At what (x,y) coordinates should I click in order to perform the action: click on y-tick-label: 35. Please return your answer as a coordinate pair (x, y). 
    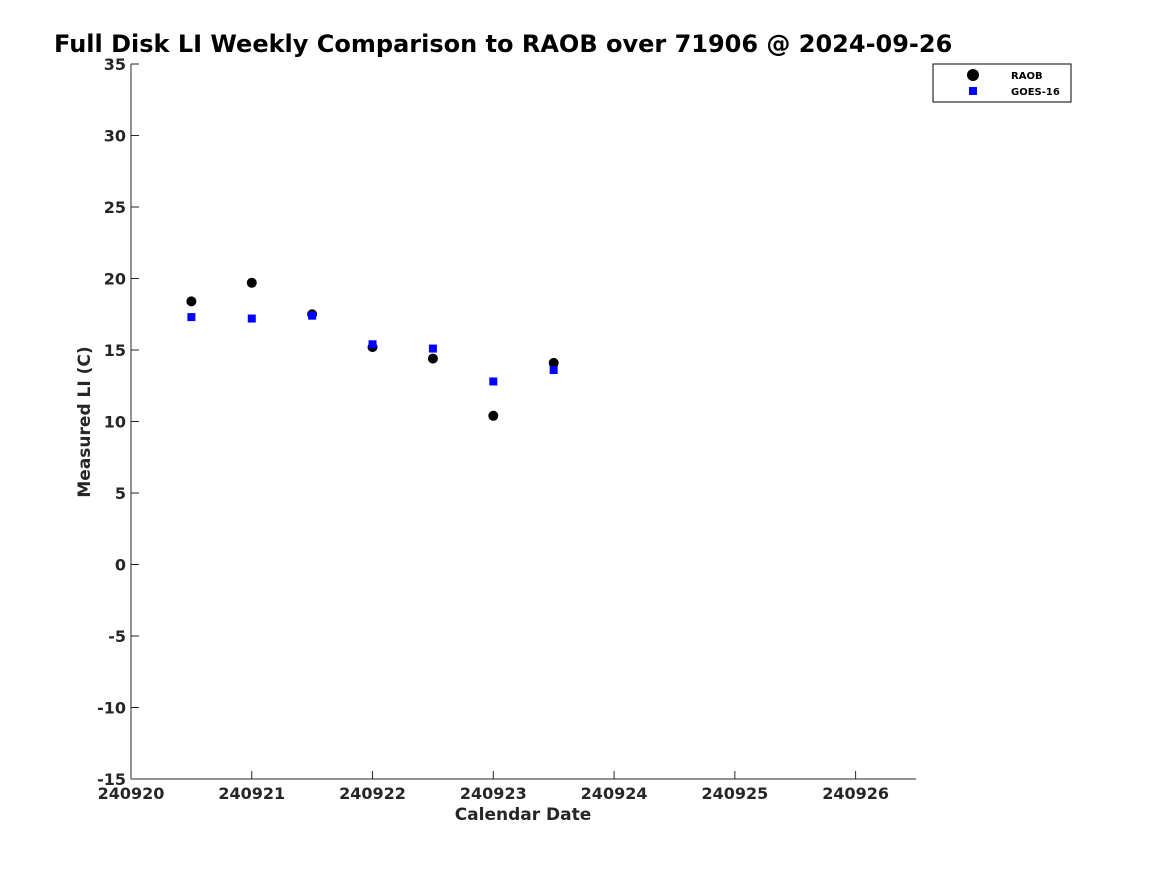
    Looking at the image, I should click on (115, 64).